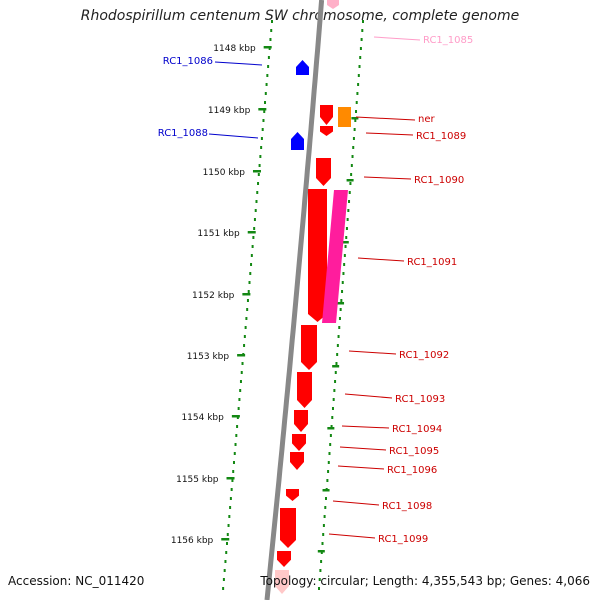  What do you see at coordinates (326, 115) in the screenshot?
I see `gene-rc1-1089a` at bounding box center [326, 115].